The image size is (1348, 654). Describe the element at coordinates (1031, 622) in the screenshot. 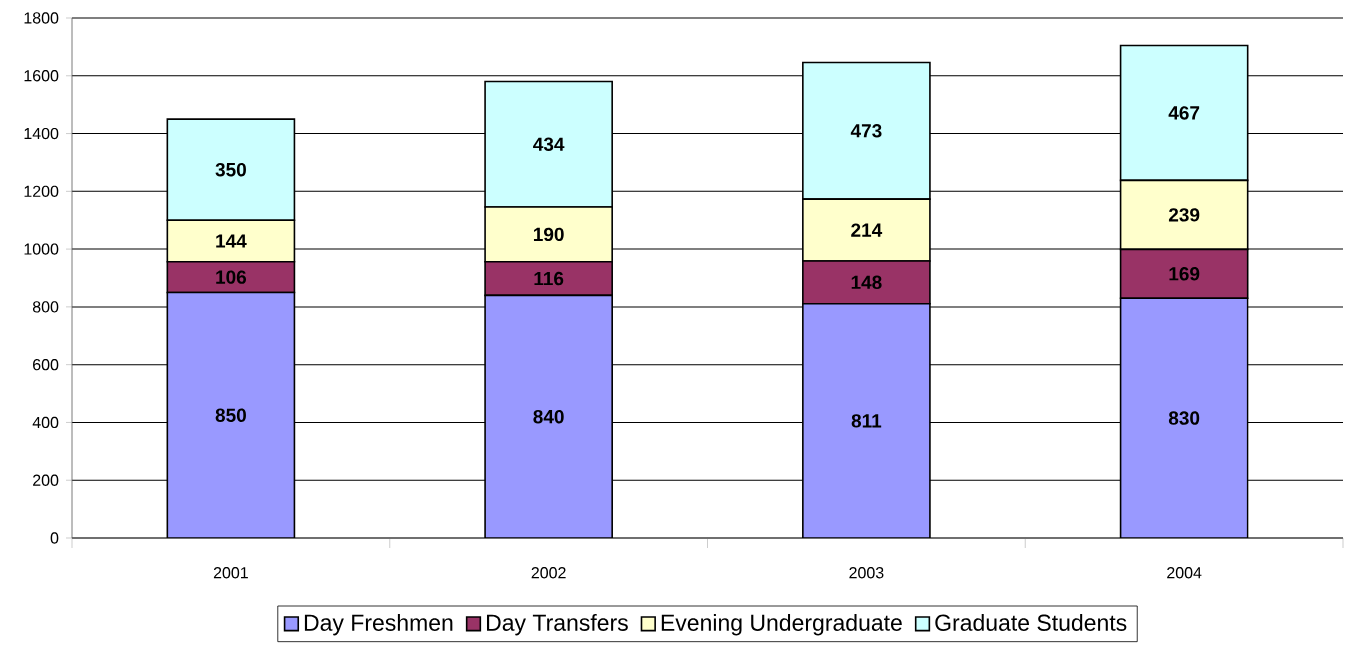

I see `legend-label: Graduate Students` at that location.